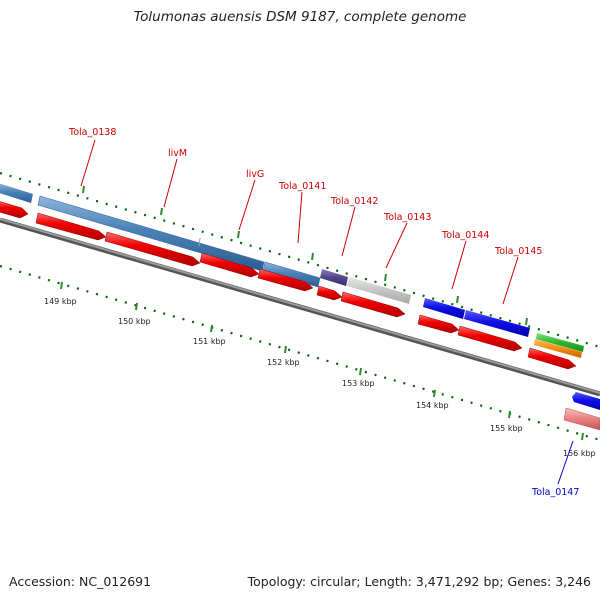 The width and height of the screenshot is (600, 600). What do you see at coordinates (579, 453) in the screenshot?
I see `kbp-label-156: 156 kbp` at bounding box center [579, 453].